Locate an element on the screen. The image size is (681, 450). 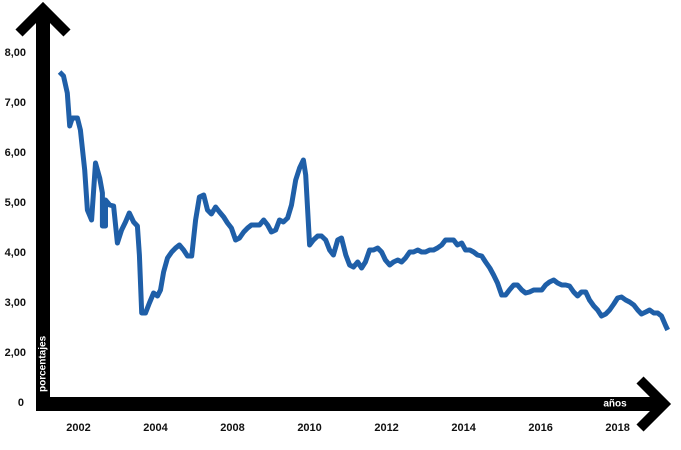
y-tick-label: 7,00 is located at coordinates (15, 103).